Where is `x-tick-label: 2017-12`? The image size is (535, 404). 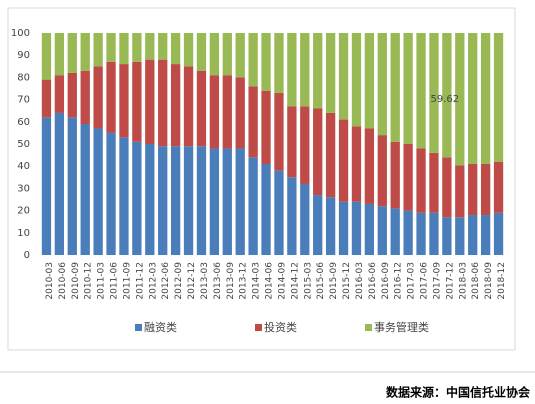
x-tick-label: 2017-12 is located at coordinates (450, 281).